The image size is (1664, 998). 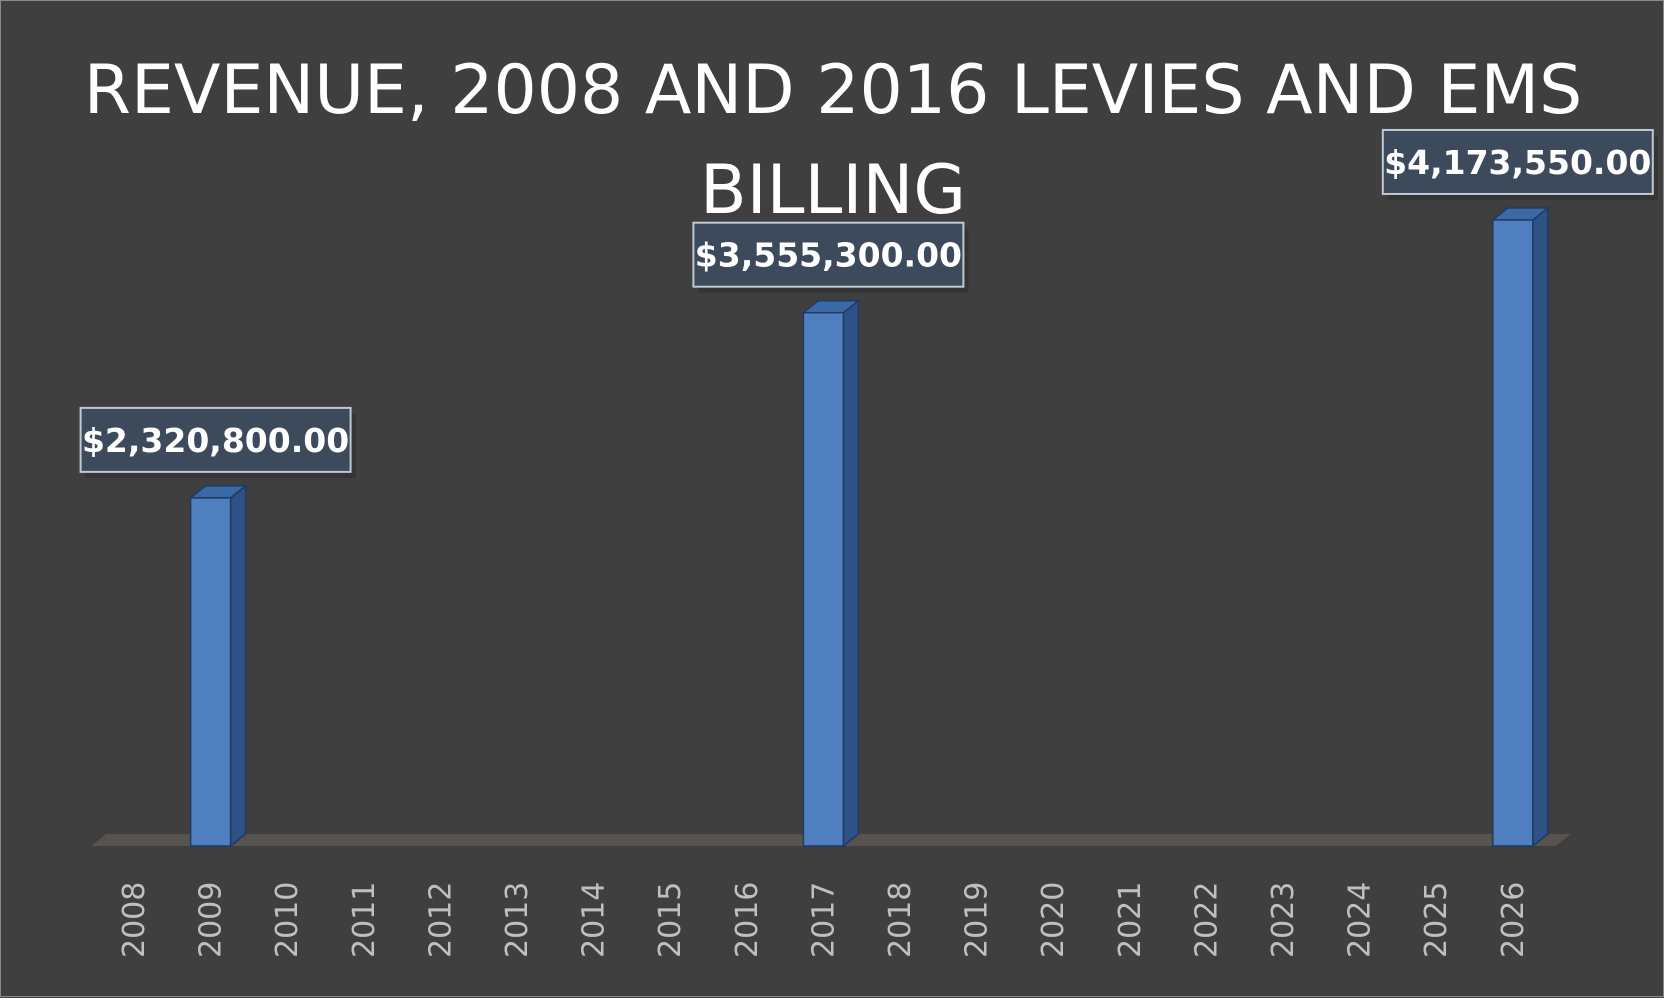 What do you see at coordinates (594, 920) in the screenshot?
I see `x-tick-label: 2014` at bounding box center [594, 920].